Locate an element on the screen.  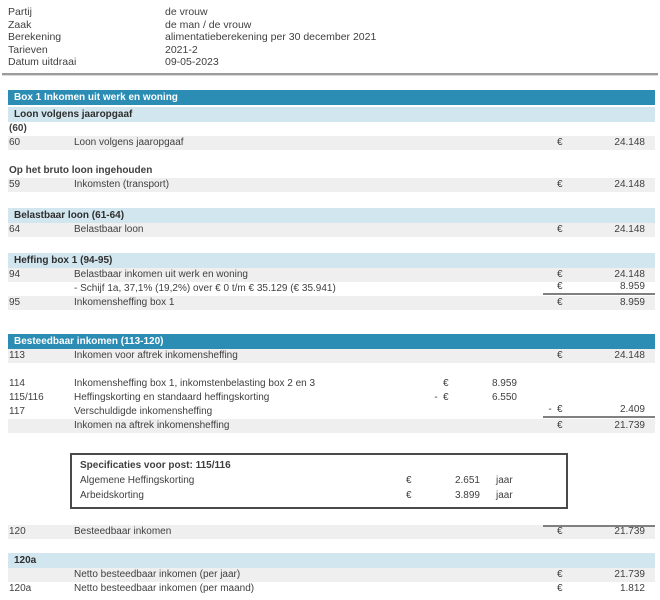
right-amount-group: - €2.409 is located at coordinates (599, 411).